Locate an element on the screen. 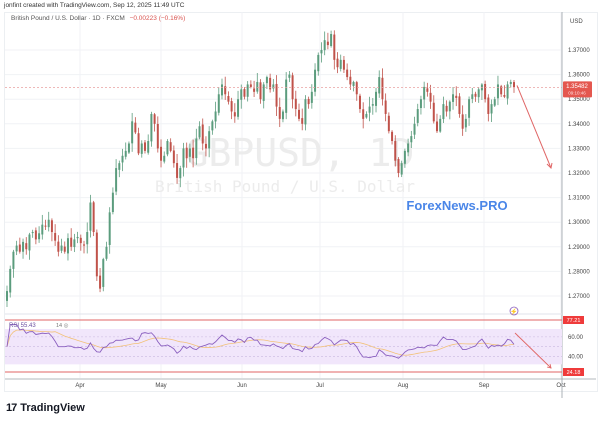 The width and height of the screenshot is (600, 424). projection-arrow is located at coordinates (534, 127).